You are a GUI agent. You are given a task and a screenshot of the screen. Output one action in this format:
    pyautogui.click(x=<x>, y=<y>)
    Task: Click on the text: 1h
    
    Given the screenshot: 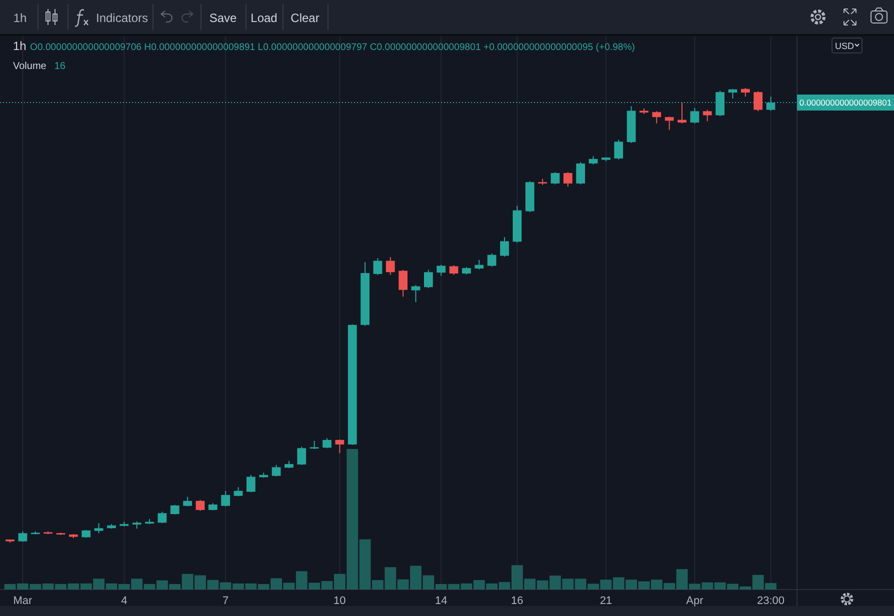 What is the action you would take?
    pyautogui.click(x=20, y=18)
    